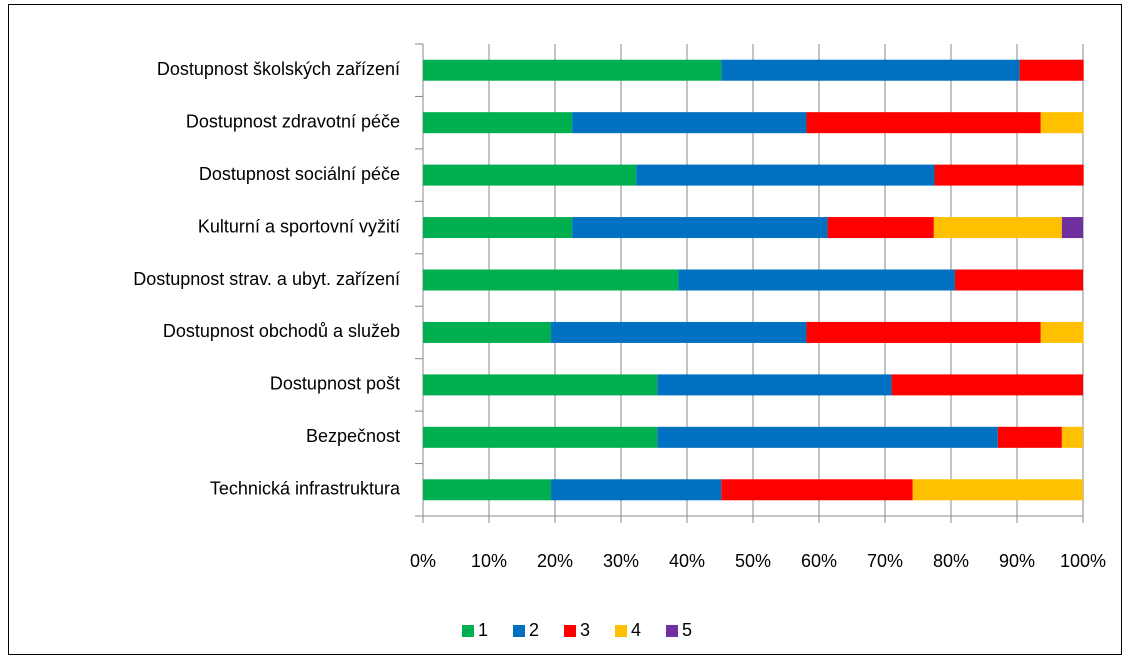 This screenshot has height=660, width=1130. Describe the element at coordinates (885, 561) in the screenshot. I see `x-tick-label: 70%` at that location.